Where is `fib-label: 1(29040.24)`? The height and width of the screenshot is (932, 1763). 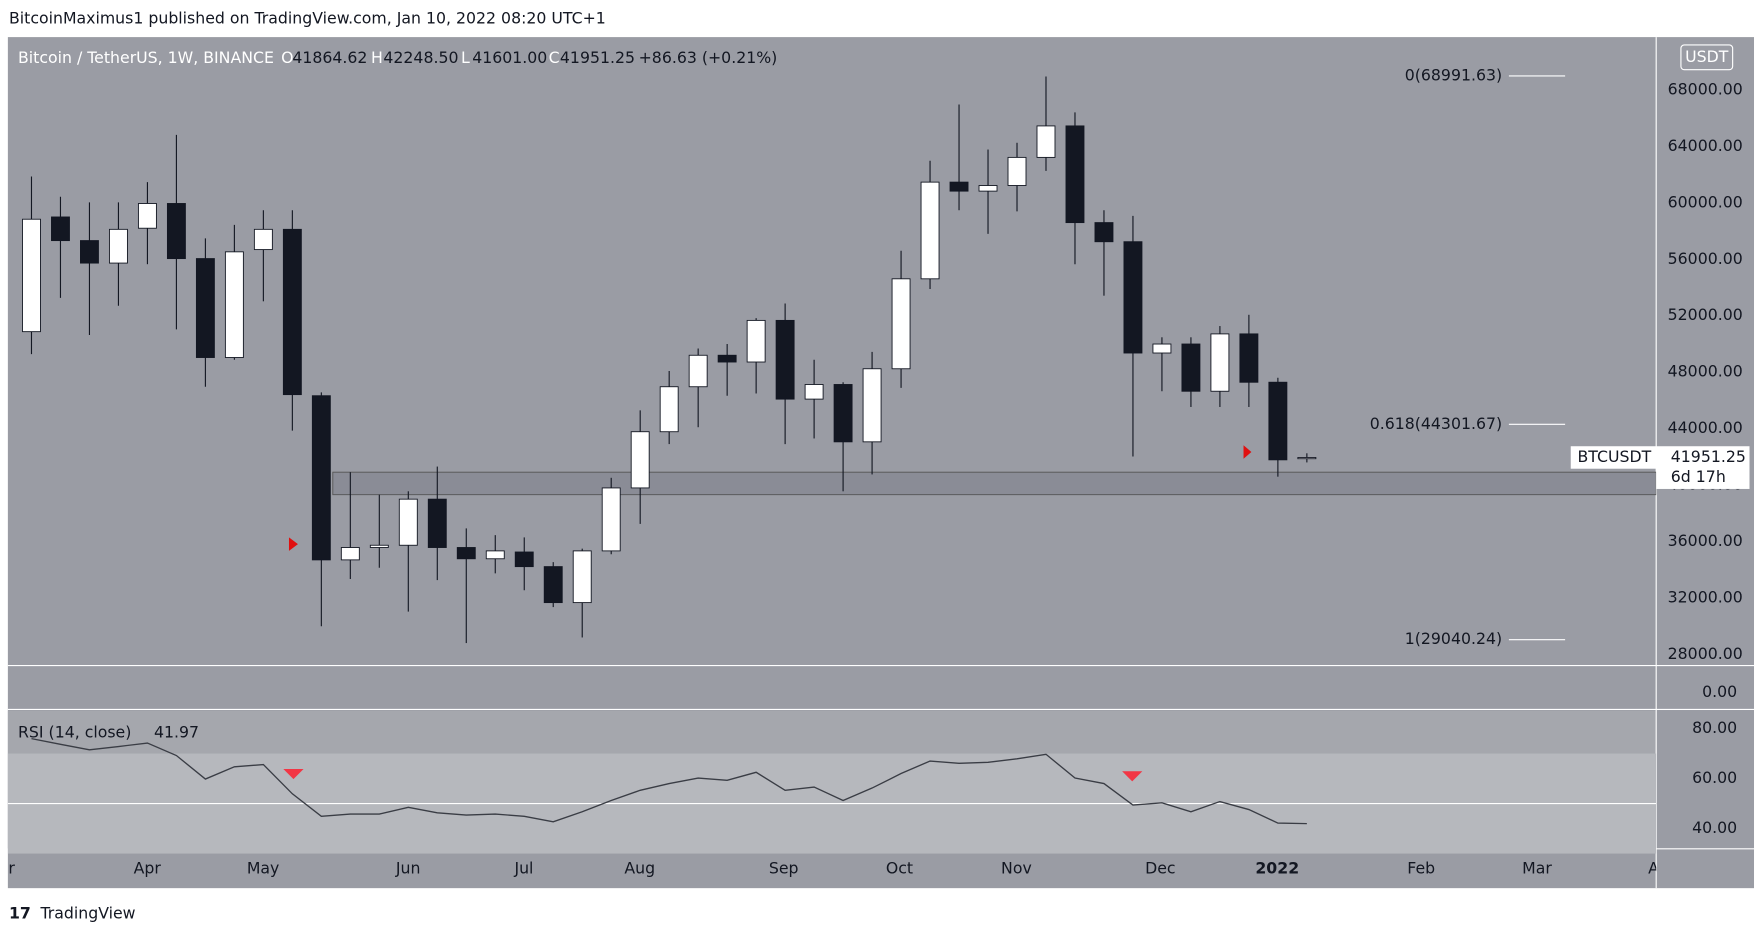
fib-label: 1(29040.24) is located at coordinates (1453, 638).